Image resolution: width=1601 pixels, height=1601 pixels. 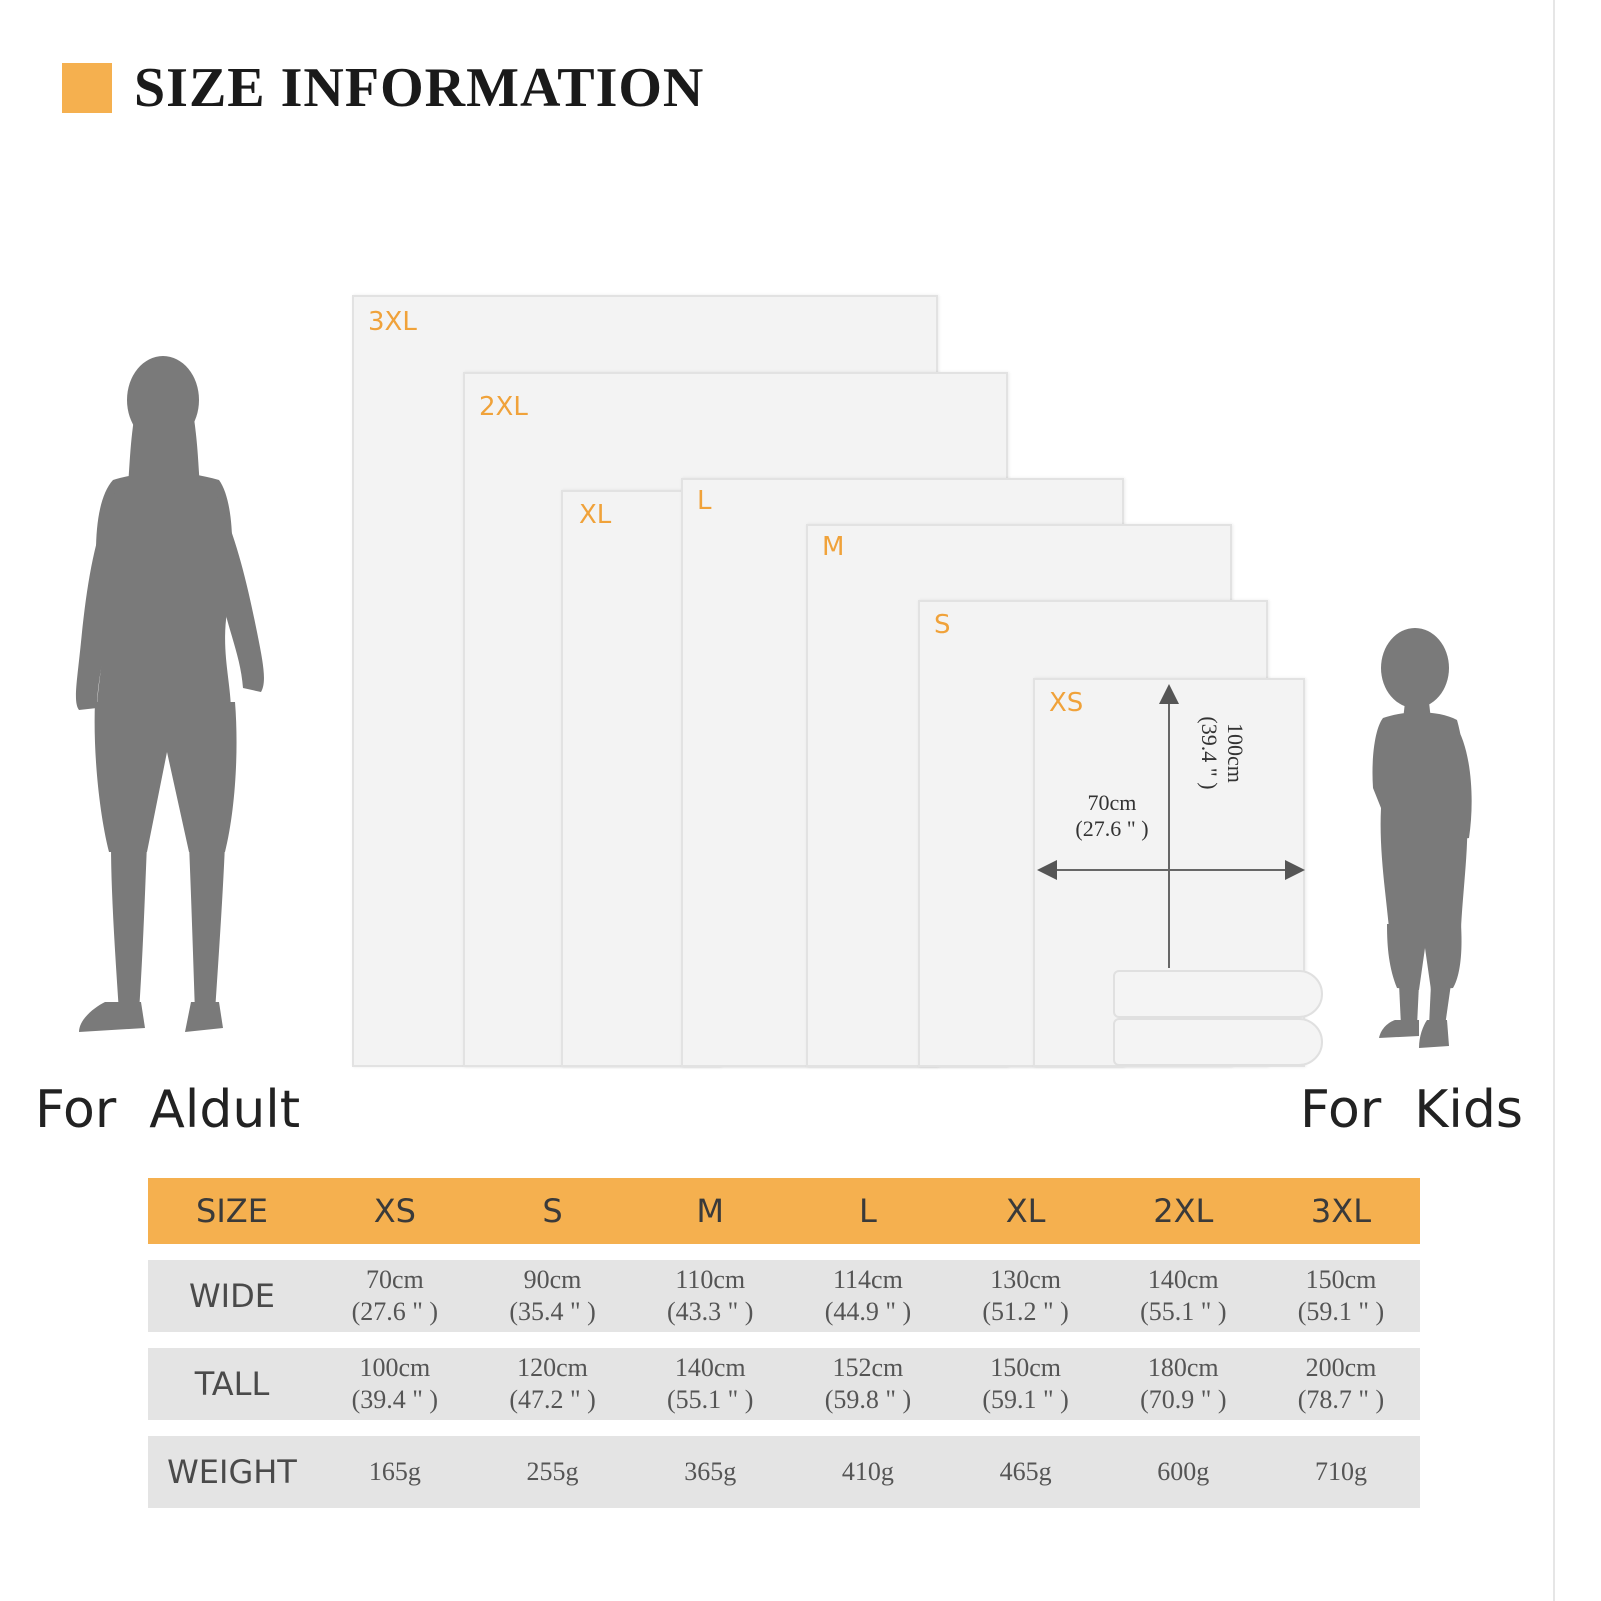 What do you see at coordinates (552, 1311) in the screenshot?
I see `wide-s-in: (35.4 " )` at bounding box center [552, 1311].